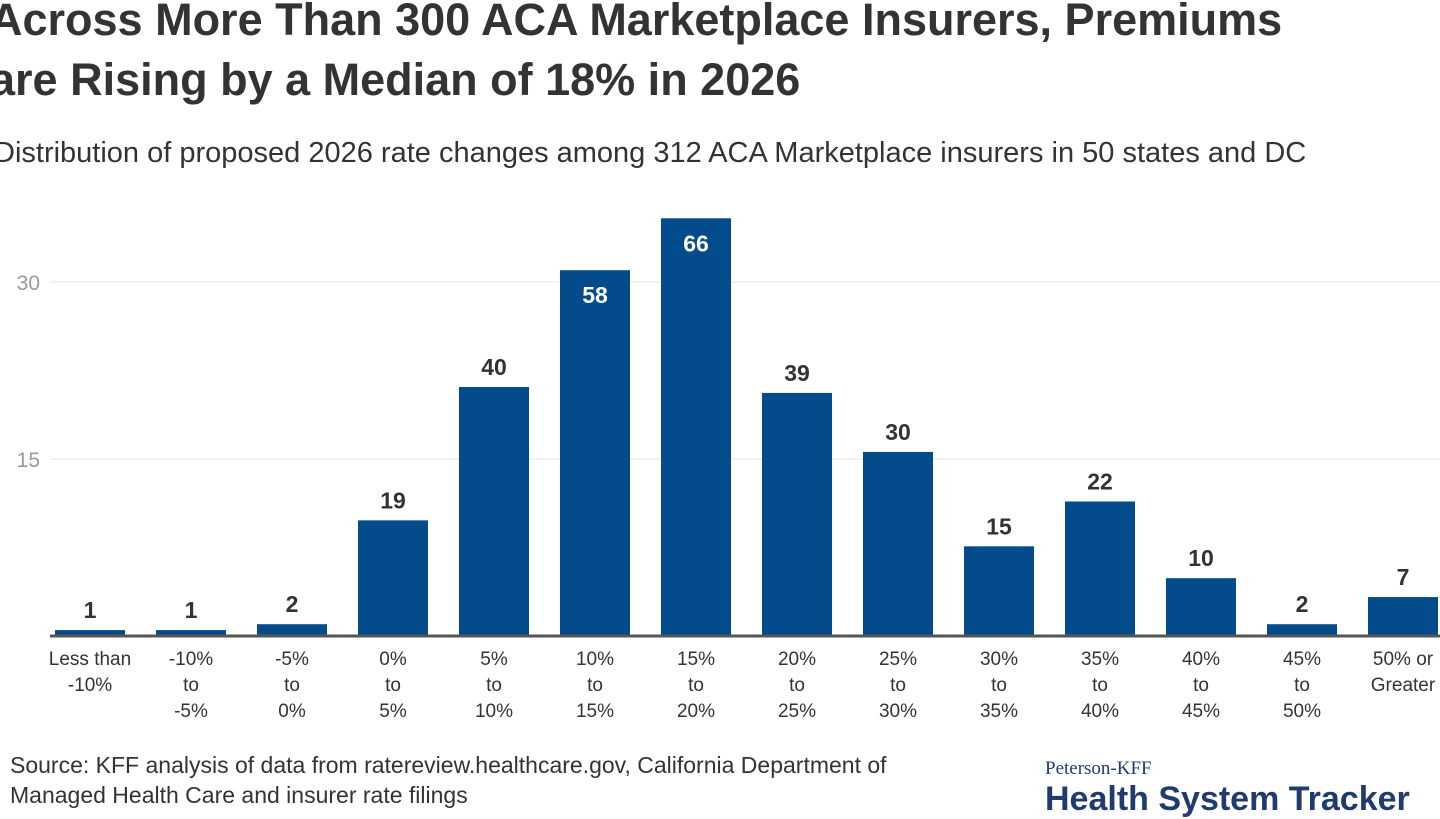 The width and height of the screenshot is (1440, 819). What do you see at coordinates (90, 659) in the screenshot?
I see `x-tick-label-0-line-0: Less than` at bounding box center [90, 659].